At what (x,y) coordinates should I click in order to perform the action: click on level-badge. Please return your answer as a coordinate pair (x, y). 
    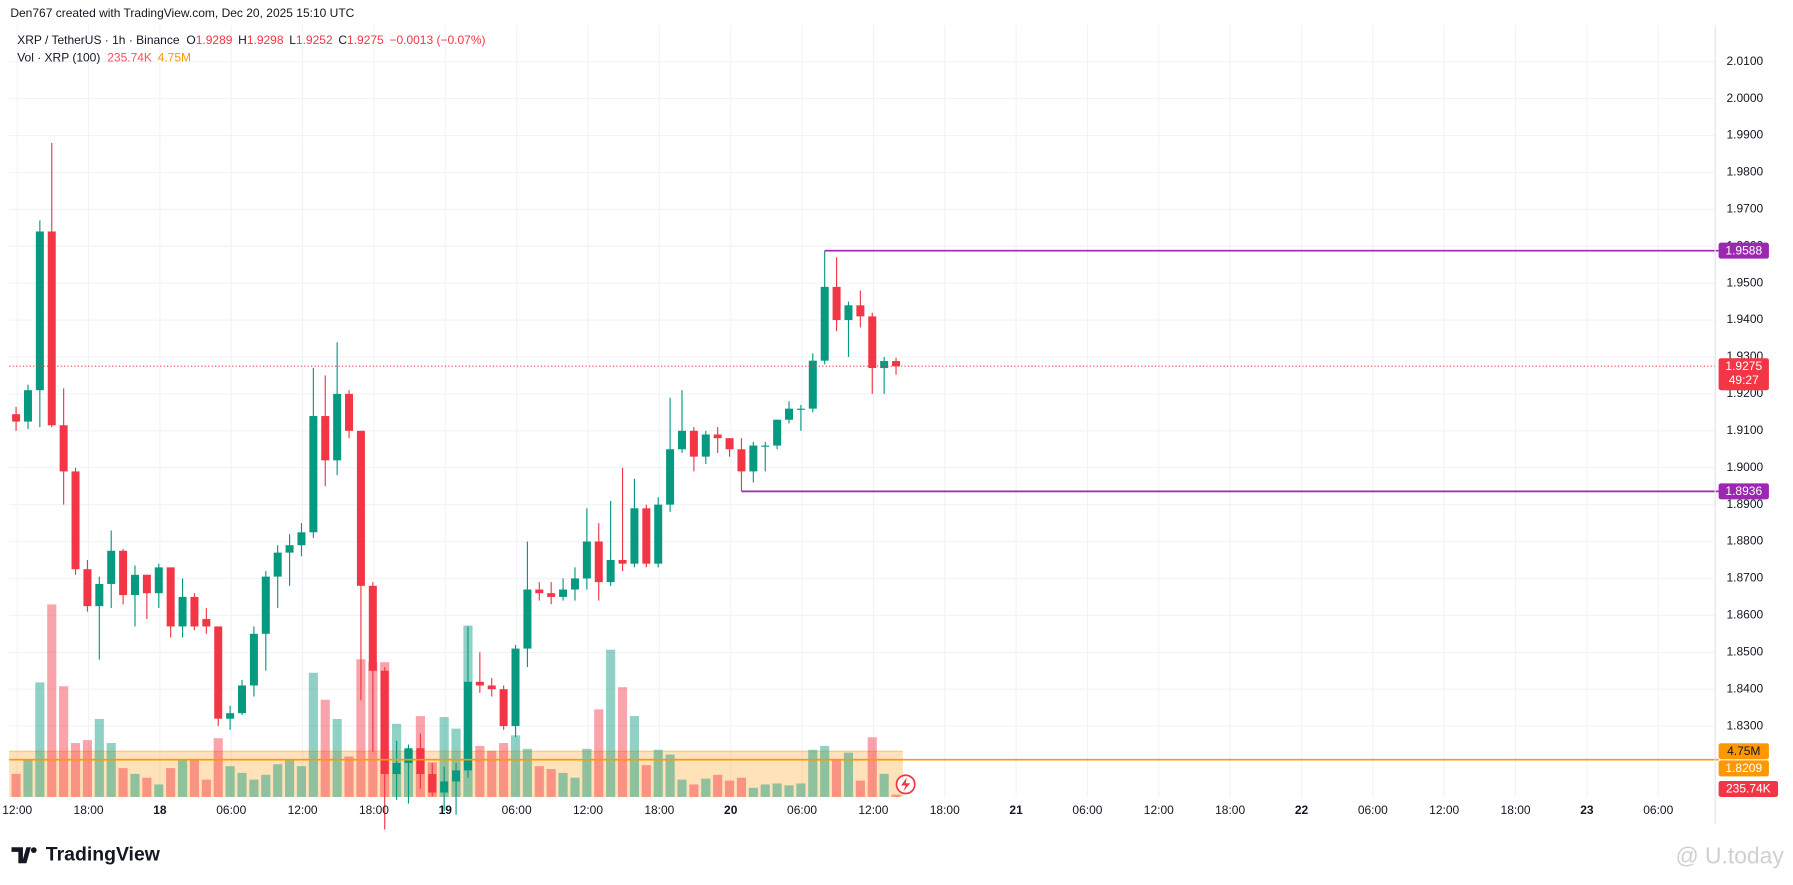
    Looking at the image, I should click on (1743, 768).